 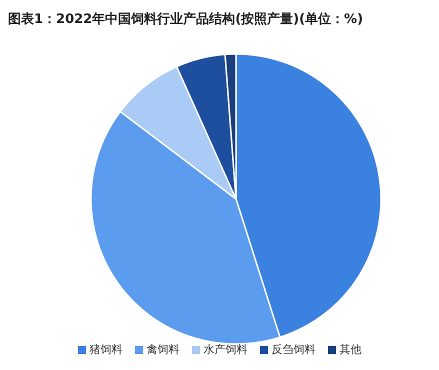 I want to click on legend-label: 禽饲料, so click(x=163, y=349).